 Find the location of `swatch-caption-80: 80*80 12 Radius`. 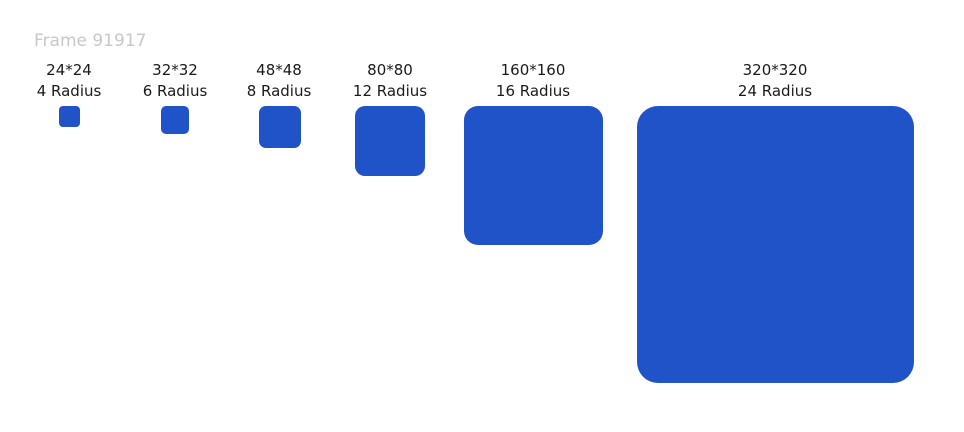

swatch-caption-80: 80*80 12 Radius is located at coordinates (390, 81).